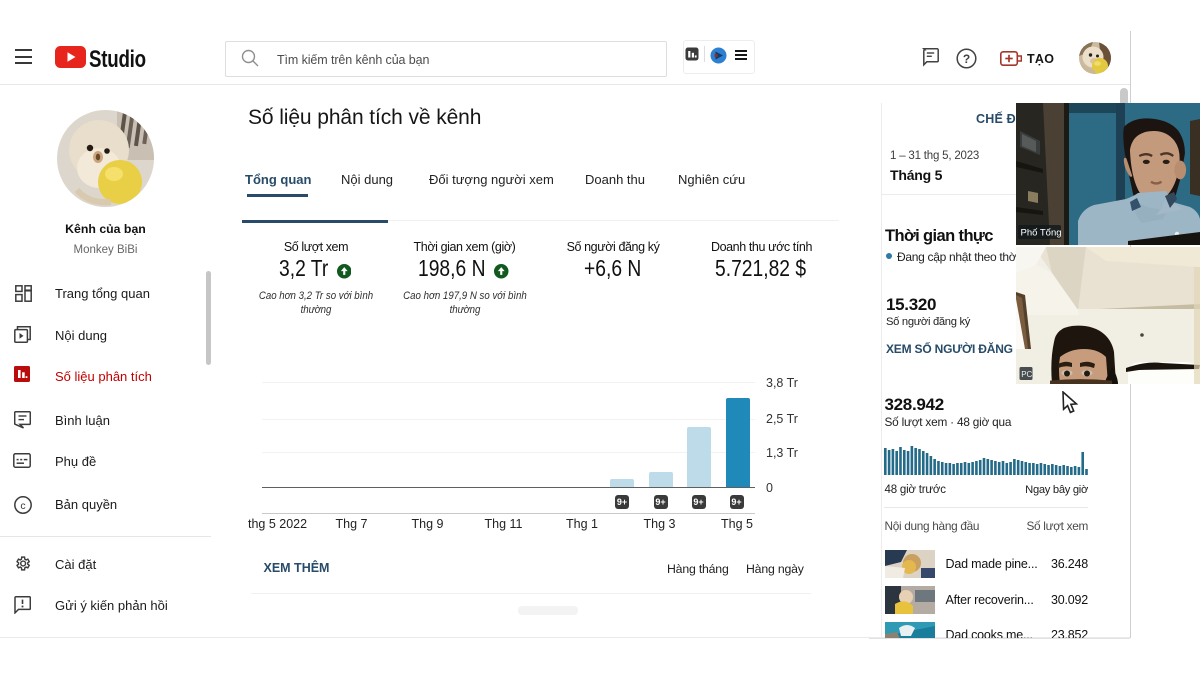  Describe the element at coordinates (1041, 233) in the screenshot. I see `svg-text: Phố Tổng` at that location.